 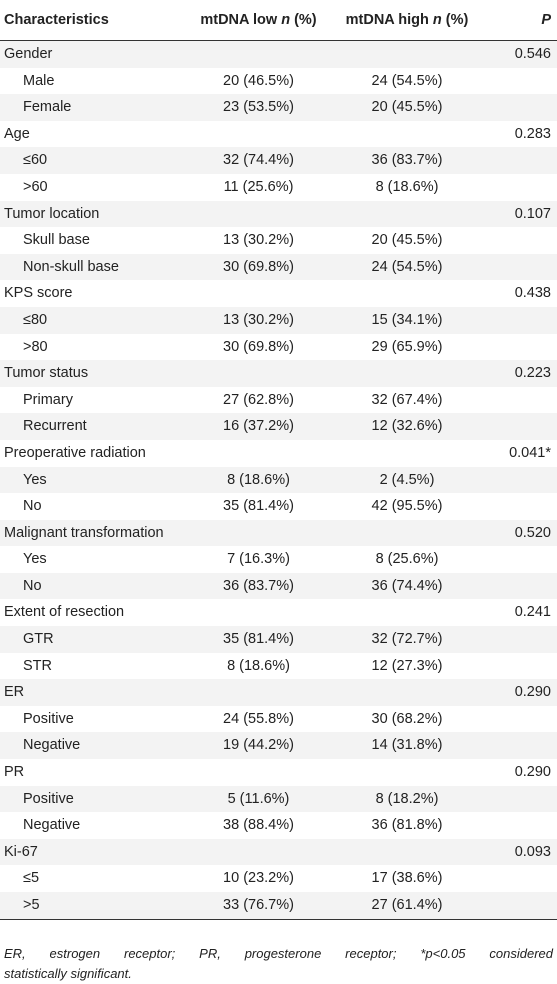 I want to click on header-mtdna-low: mtDNA low n (%), so click(x=258, y=20).